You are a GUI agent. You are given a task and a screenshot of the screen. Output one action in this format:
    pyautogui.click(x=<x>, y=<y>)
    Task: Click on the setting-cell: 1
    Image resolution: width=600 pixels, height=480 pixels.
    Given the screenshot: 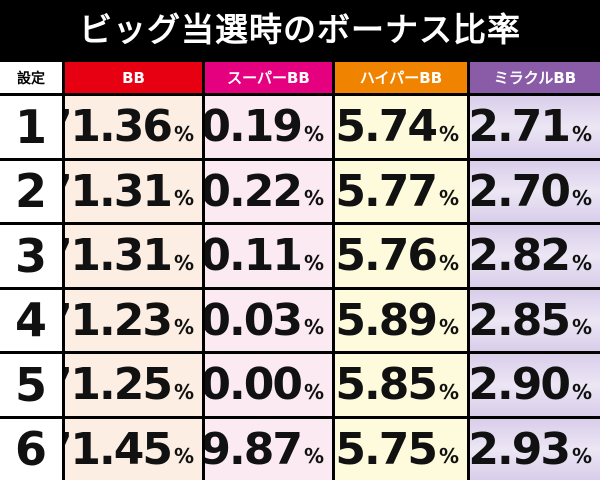 What is the action you would take?
    pyautogui.click(x=31, y=127)
    